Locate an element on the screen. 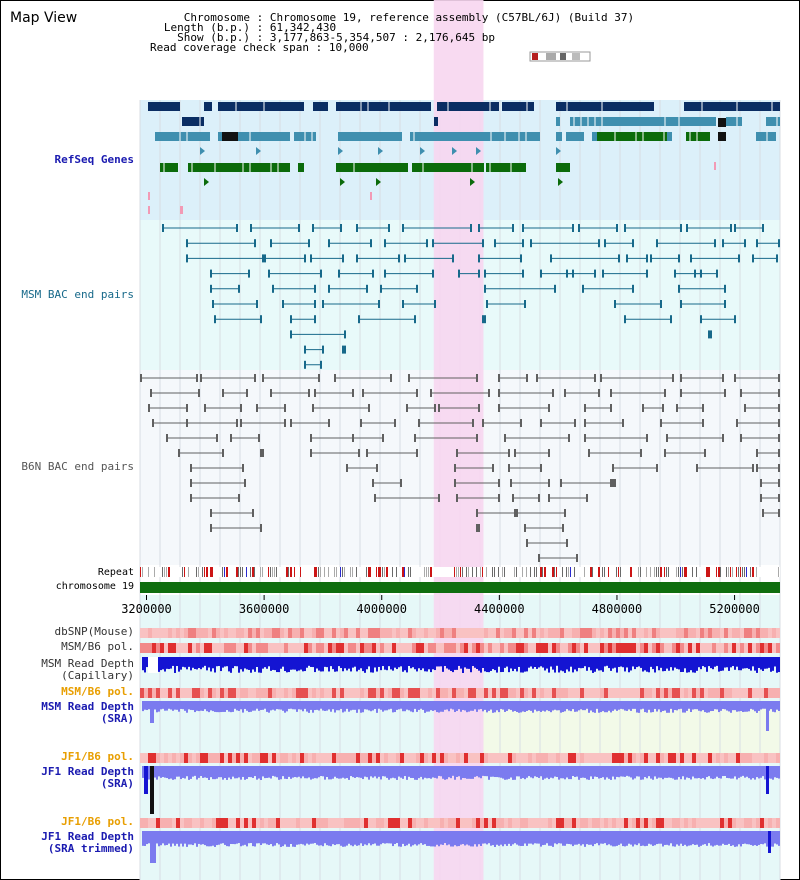 The image size is (800, 880). track-label-msm-bac: MSM BAC end pairs is located at coordinates (77, 294).